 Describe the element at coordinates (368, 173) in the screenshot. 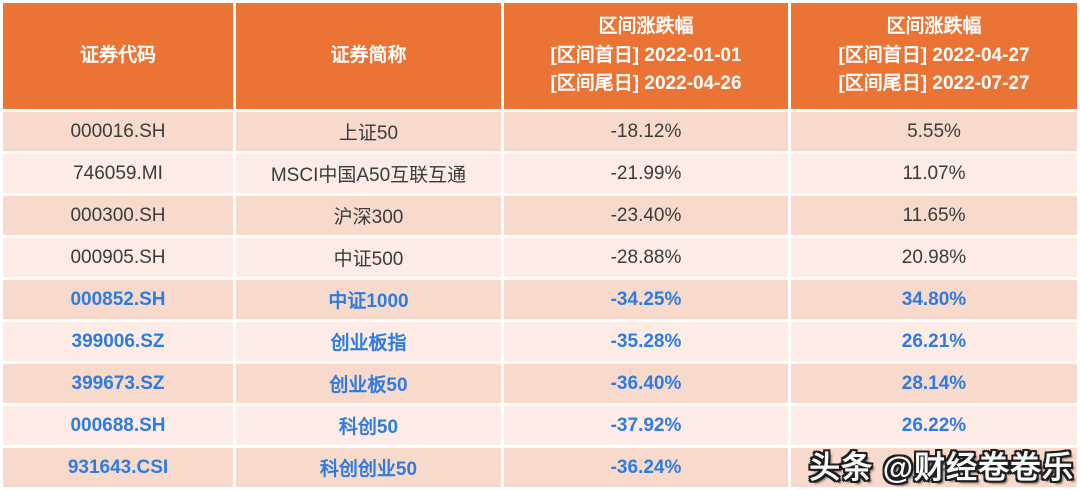

I see `cell-name: MSCI中国A50互联互通` at that location.